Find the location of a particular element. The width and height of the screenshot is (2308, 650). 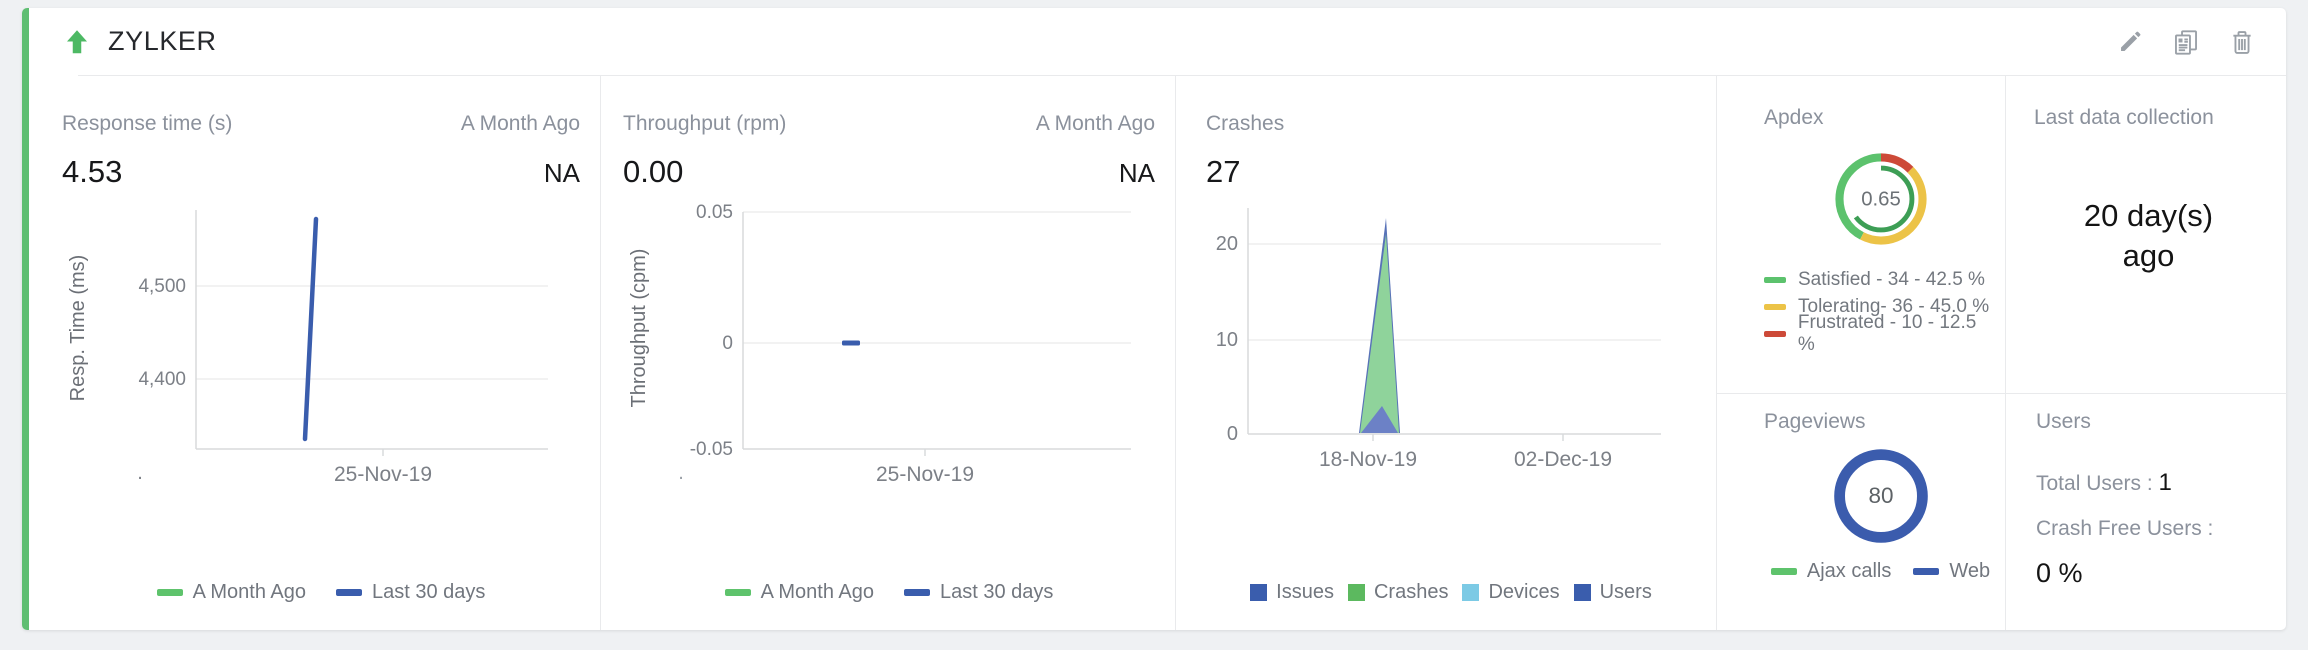

legend-label: Web is located at coordinates (1970, 571).